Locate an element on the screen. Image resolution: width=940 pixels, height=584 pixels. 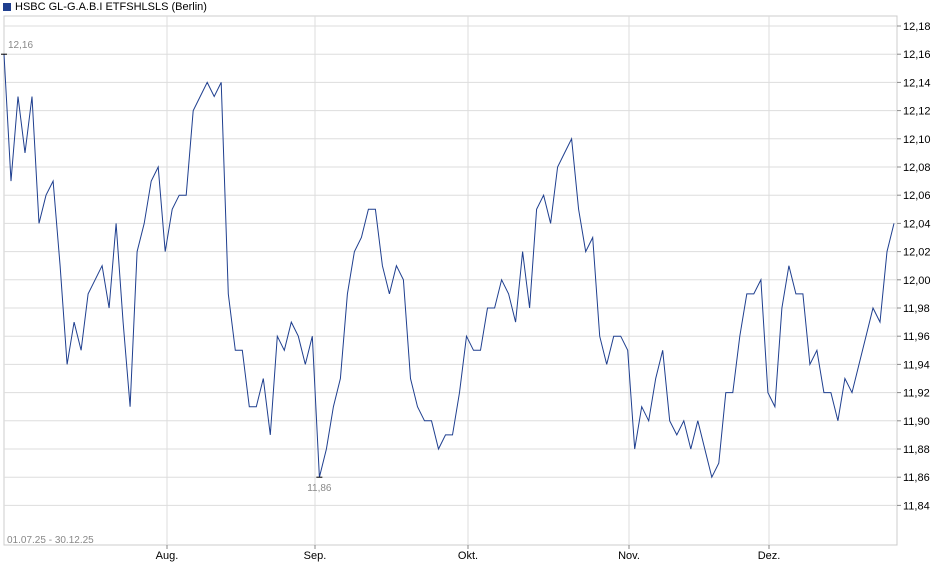
legend-label: HSBC GL-G.A.B.I ETFSHLSLS (Berlin) is located at coordinates (111, 7).